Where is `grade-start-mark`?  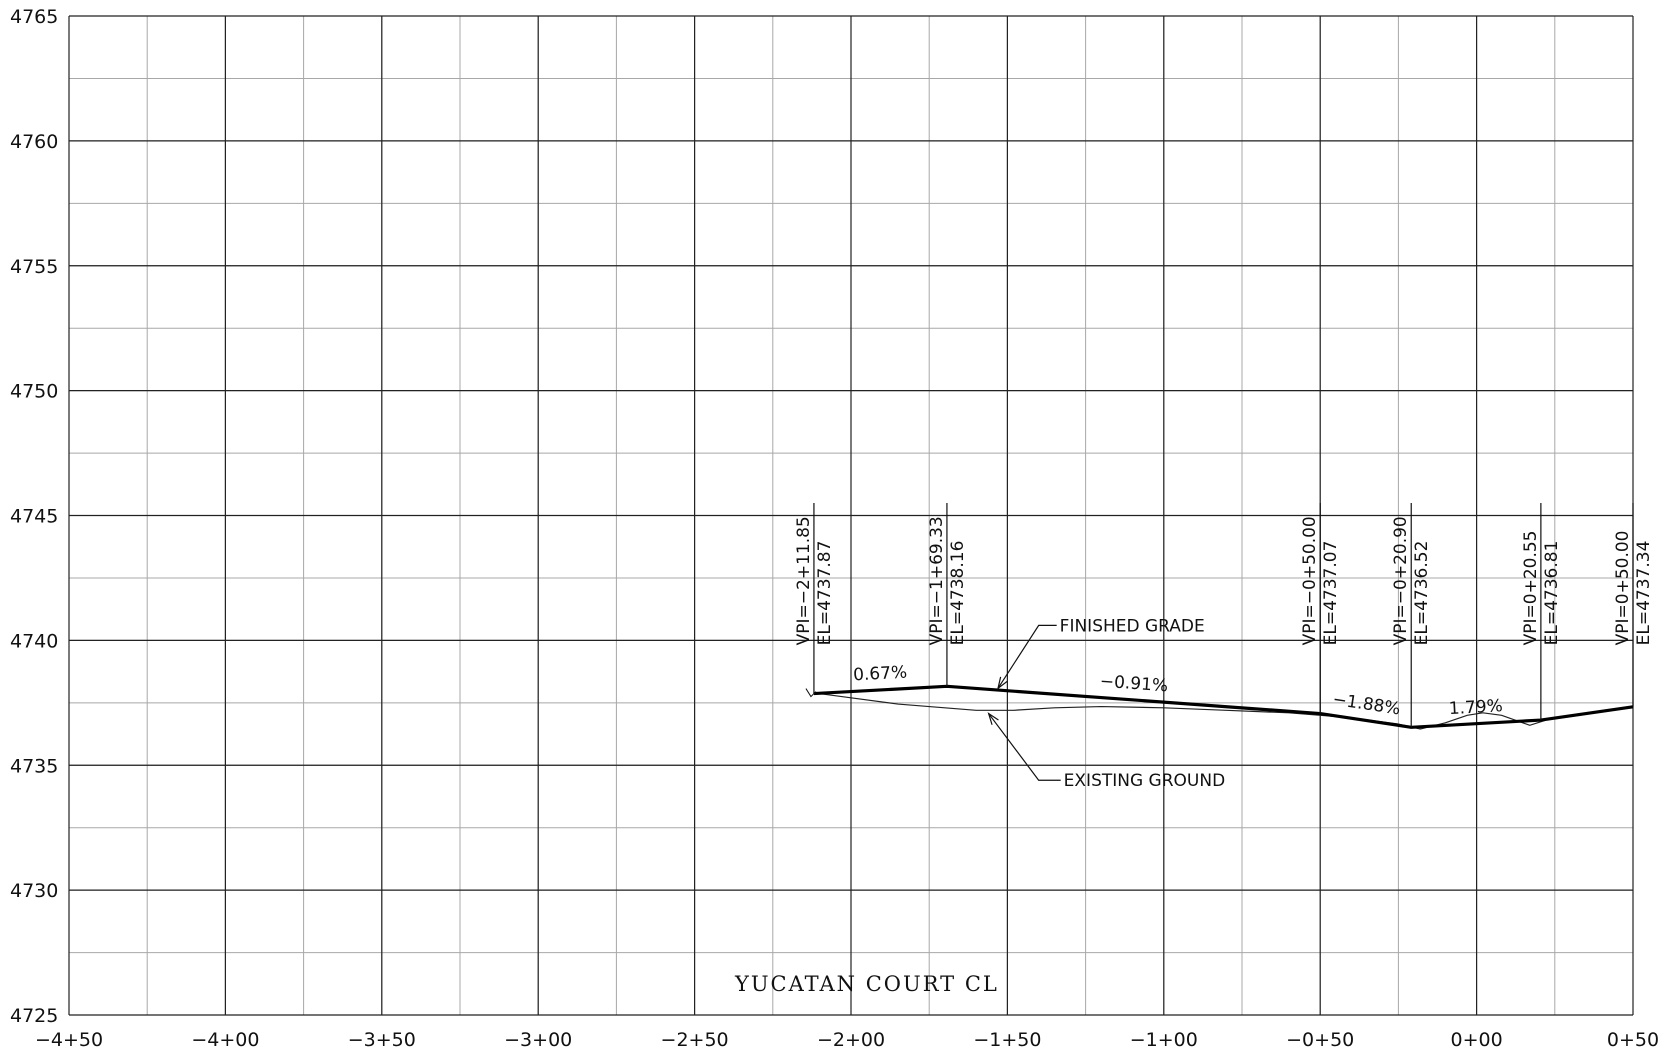
grade-start-mark is located at coordinates (811, 693).